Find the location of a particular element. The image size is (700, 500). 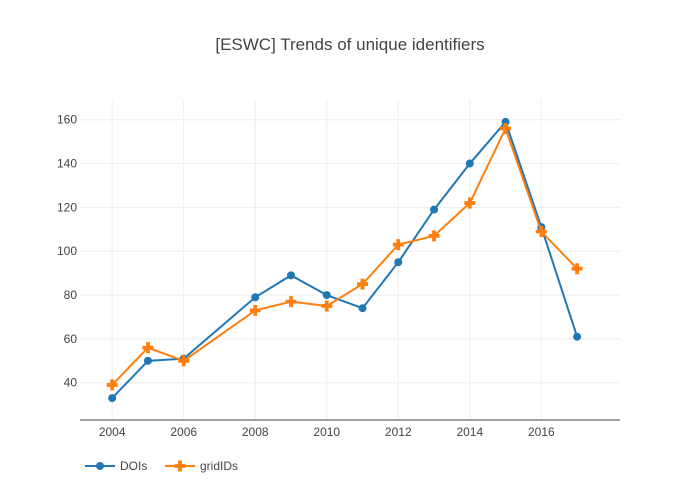

chart-title: [ESWC] Trends of unique identifiers is located at coordinates (349, 44).